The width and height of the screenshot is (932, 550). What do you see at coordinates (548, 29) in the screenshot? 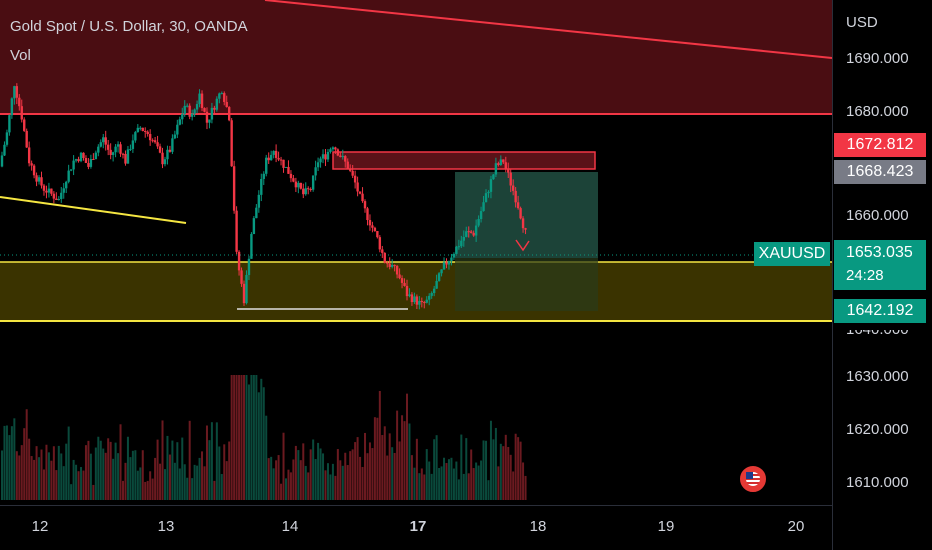
I see `red-trendline` at bounding box center [548, 29].